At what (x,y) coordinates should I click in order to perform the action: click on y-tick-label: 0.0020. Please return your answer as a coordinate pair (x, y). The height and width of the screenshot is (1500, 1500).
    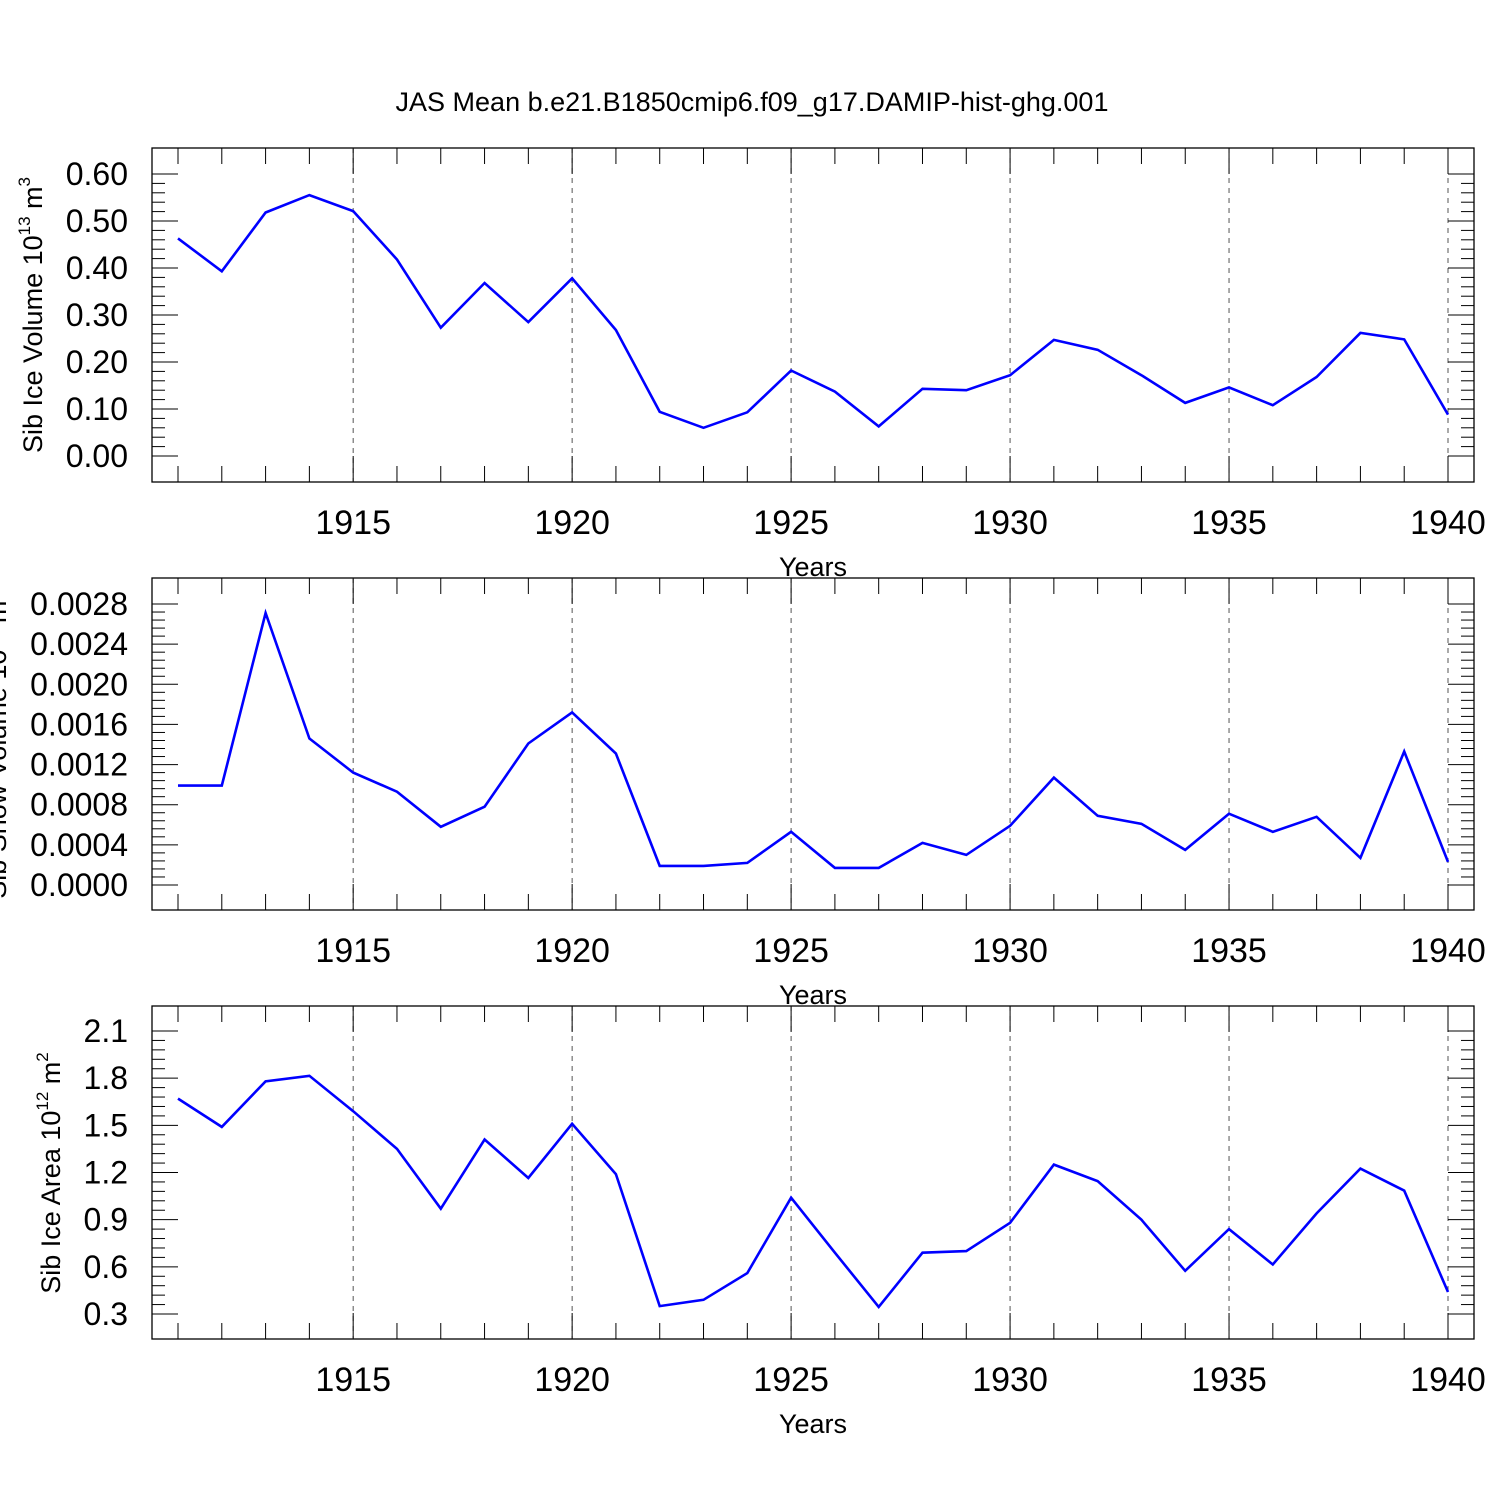
    Looking at the image, I should click on (79, 684).